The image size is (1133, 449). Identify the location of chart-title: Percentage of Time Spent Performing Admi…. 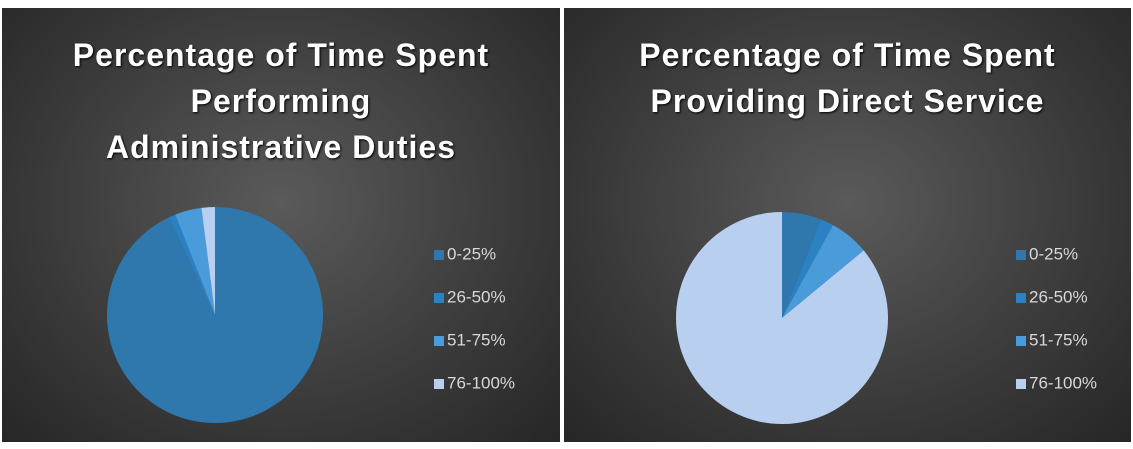
(281, 101).